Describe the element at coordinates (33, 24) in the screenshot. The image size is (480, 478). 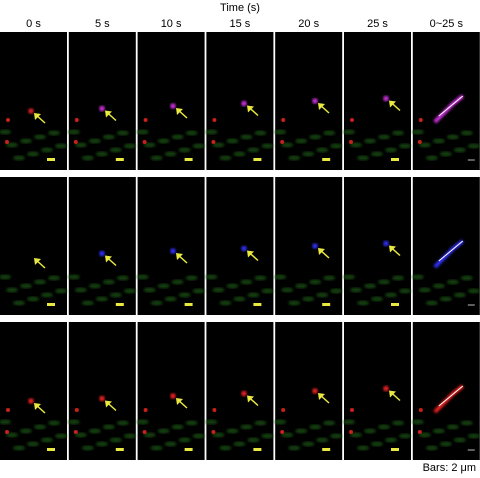
I see `column-label: 0 s` at that location.